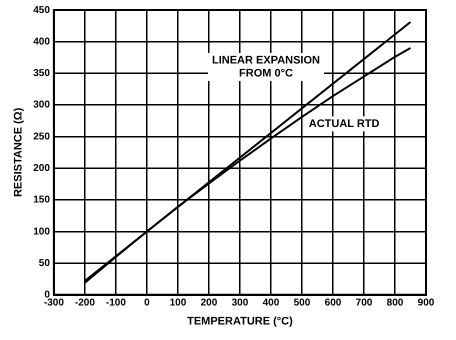 Image resolution: width=456 pixels, height=340 pixels. Describe the element at coordinates (41, 74) in the screenshot. I see `y-tick-label: 350` at that location.